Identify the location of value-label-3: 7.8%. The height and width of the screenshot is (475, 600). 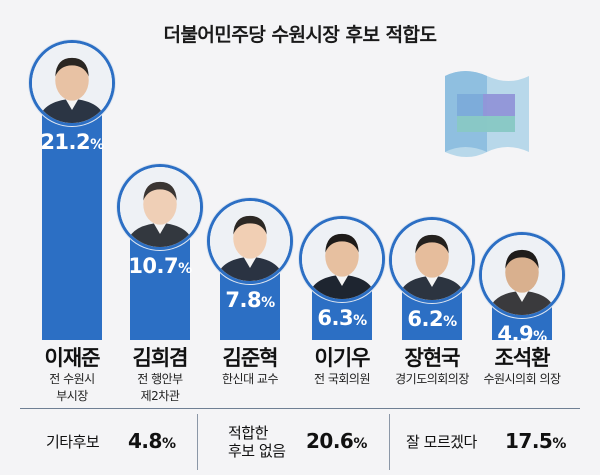
(250, 300).